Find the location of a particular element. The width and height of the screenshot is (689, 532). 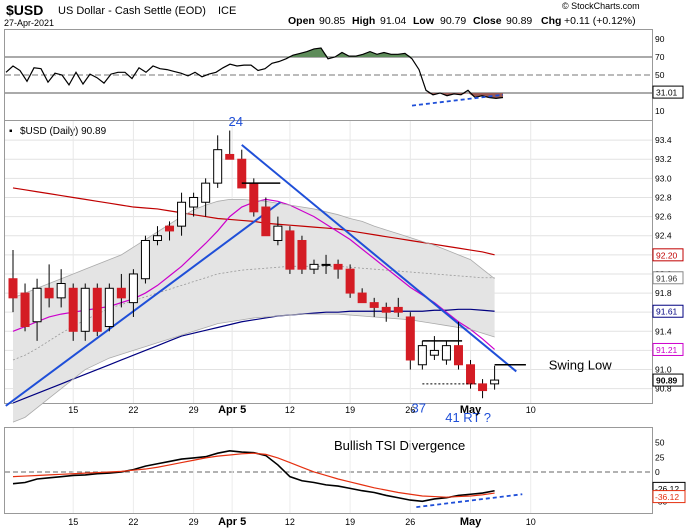

price-x-label: May is located at coordinates (471, 410).